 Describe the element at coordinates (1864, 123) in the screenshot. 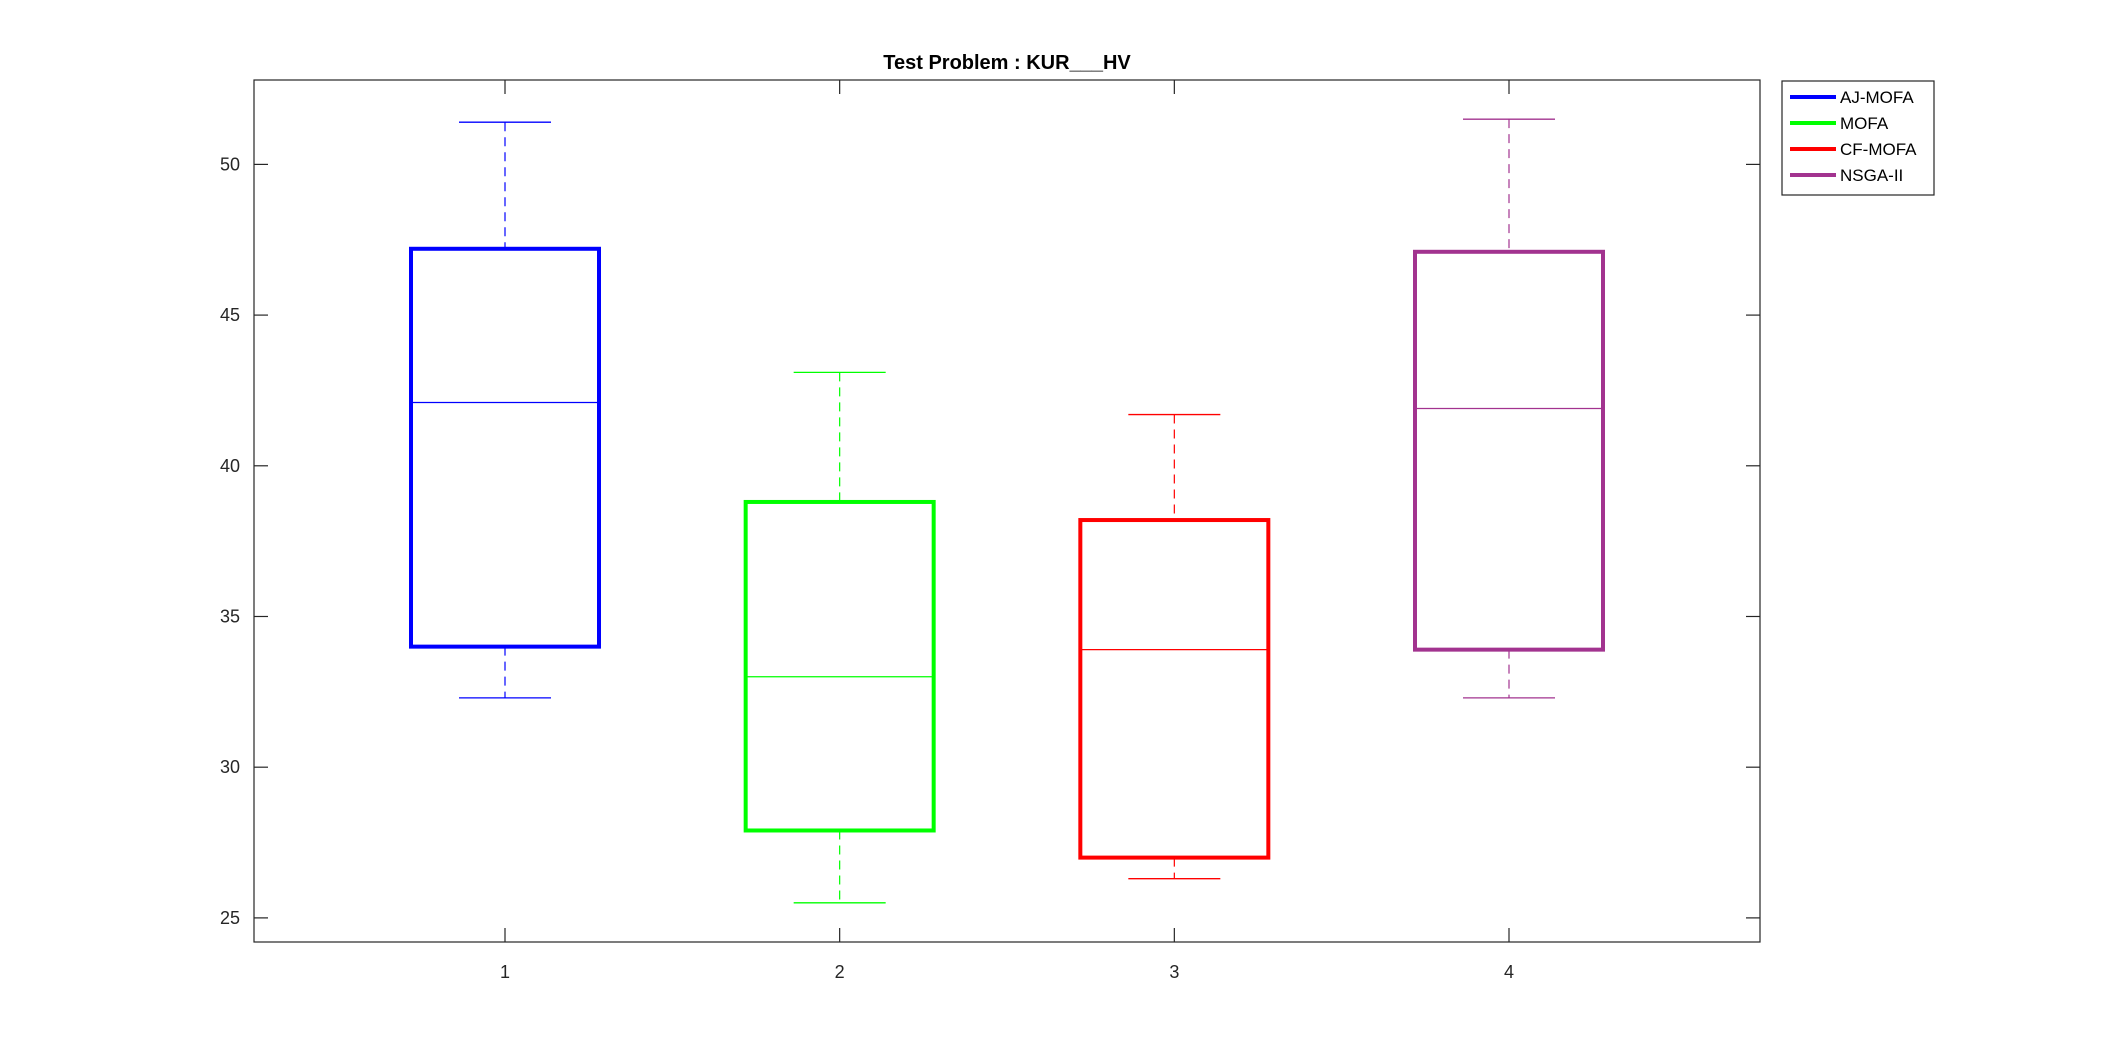

I see `legend-label-2: MOFA` at that location.